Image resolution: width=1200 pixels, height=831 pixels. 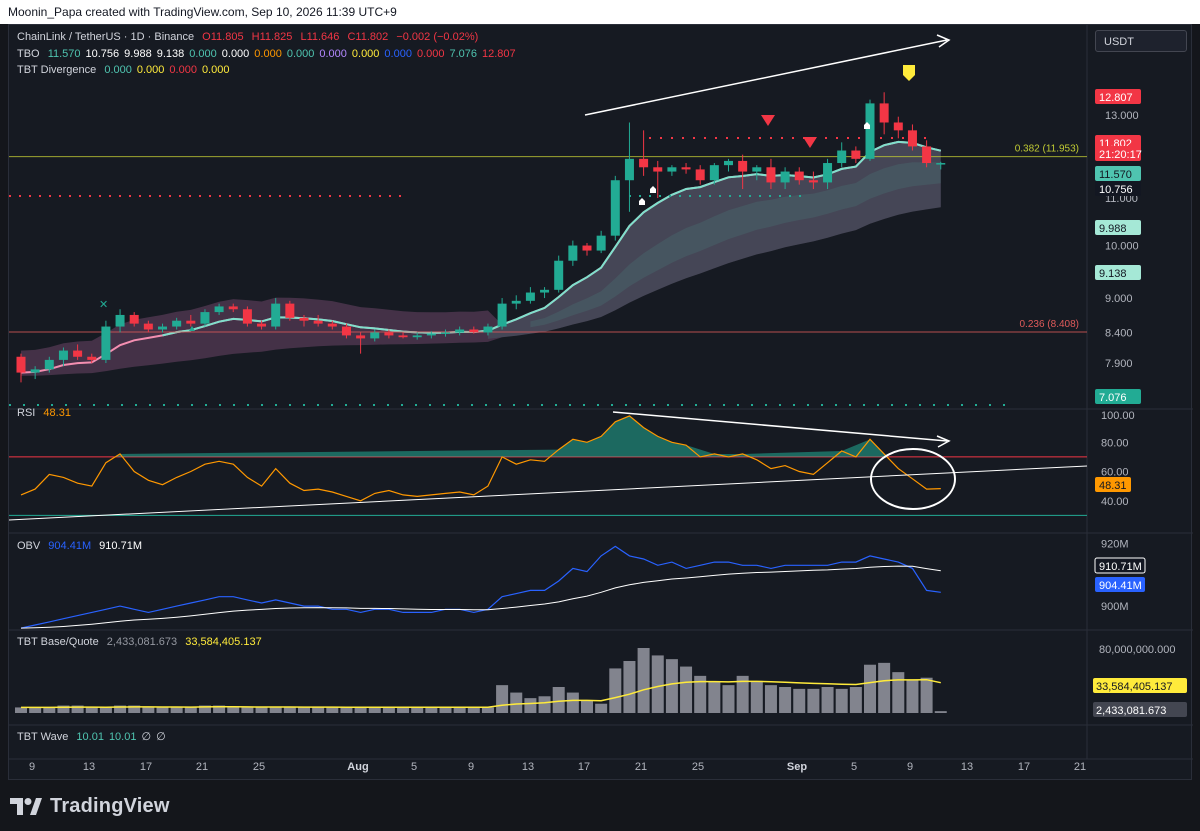 I want to click on tbt-divergence-legend: TBT Divergence 0.000 0.000 0.000 0.000, so click(x=125, y=70).